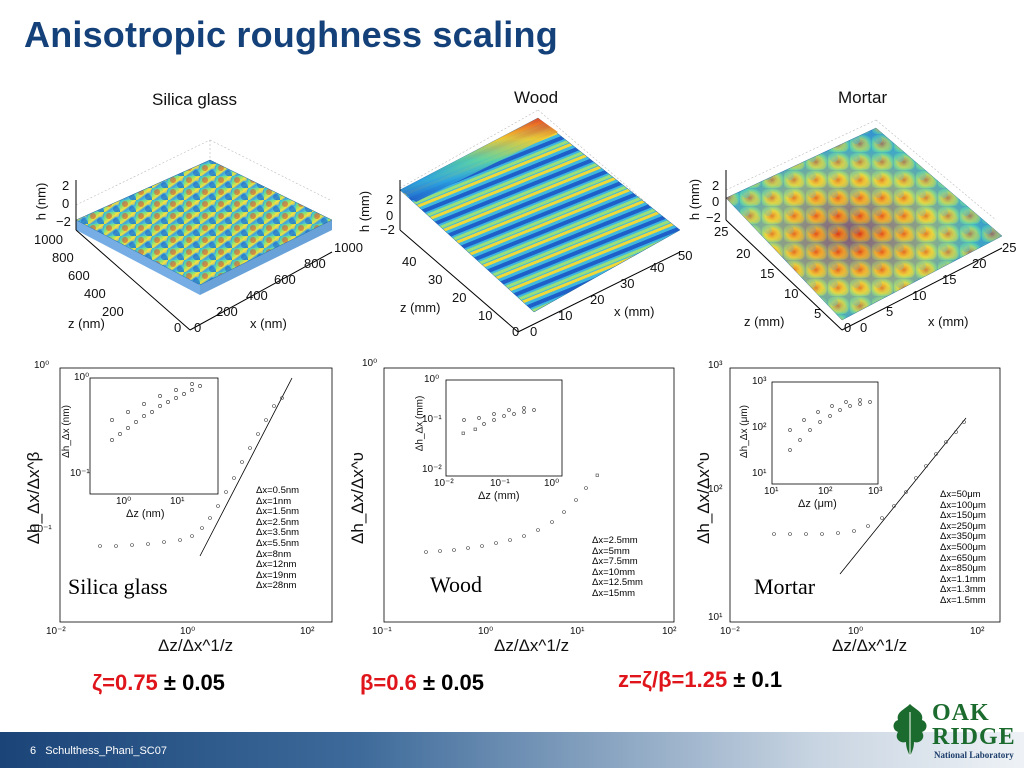 This screenshot has height=768, width=1024. What do you see at coordinates (759, 473) in the screenshot?
I see `inset-y-tick: 10¹` at bounding box center [759, 473].